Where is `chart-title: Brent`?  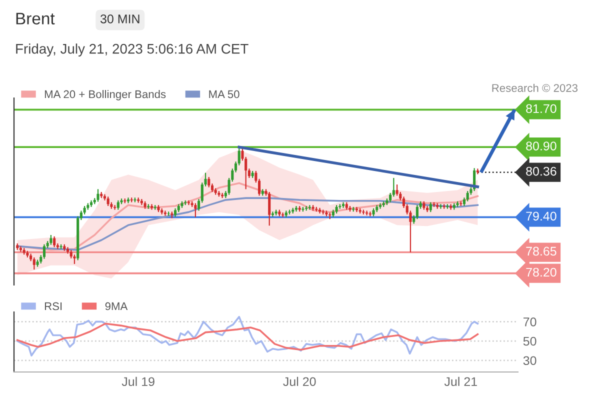 chart-title: Brent is located at coordinates (35, 18).